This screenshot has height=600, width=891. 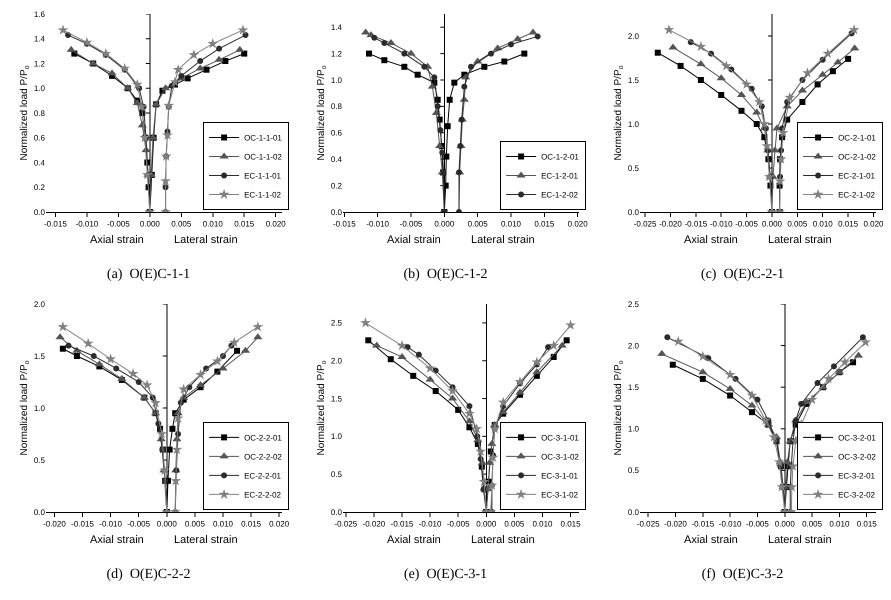 I want to click on legend-label: EC-3-1-02, so click(x=560, y=495).